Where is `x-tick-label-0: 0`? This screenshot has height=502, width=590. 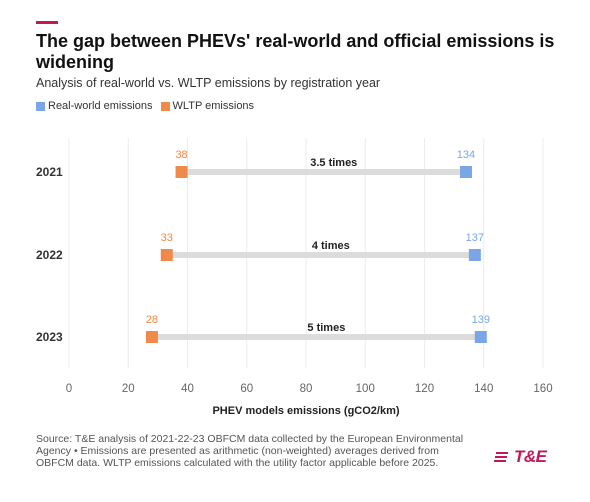 x-tick-label-0: 0 is located at coordinates (69, 389).